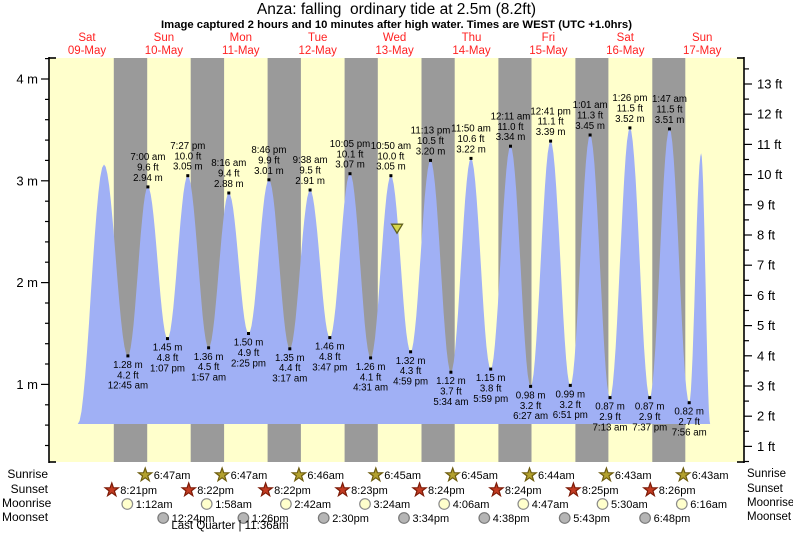 Image resolution: width=793 pixels, height=537 pixels. I want to click on svg-text: 5 ft, so click(766, 325).